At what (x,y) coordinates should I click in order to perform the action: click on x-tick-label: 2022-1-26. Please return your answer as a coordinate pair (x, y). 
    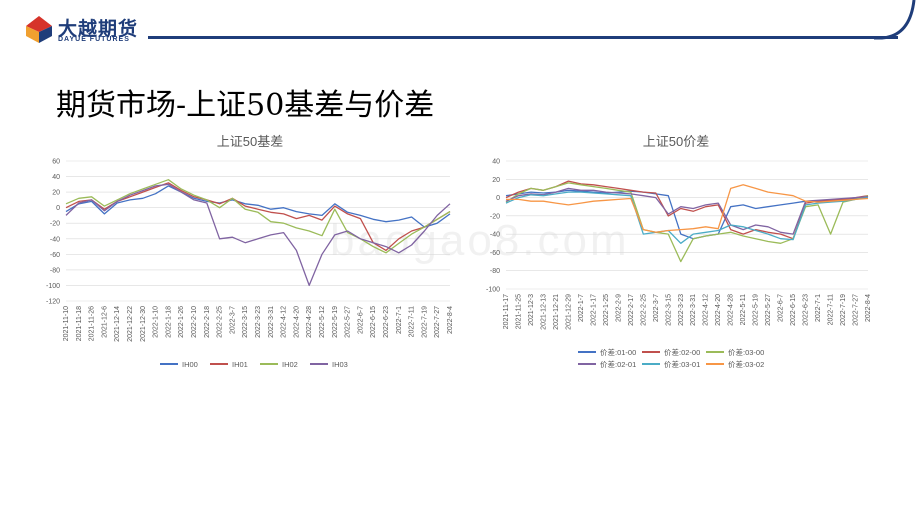
    Looking at the image, I should click on (181, 322).